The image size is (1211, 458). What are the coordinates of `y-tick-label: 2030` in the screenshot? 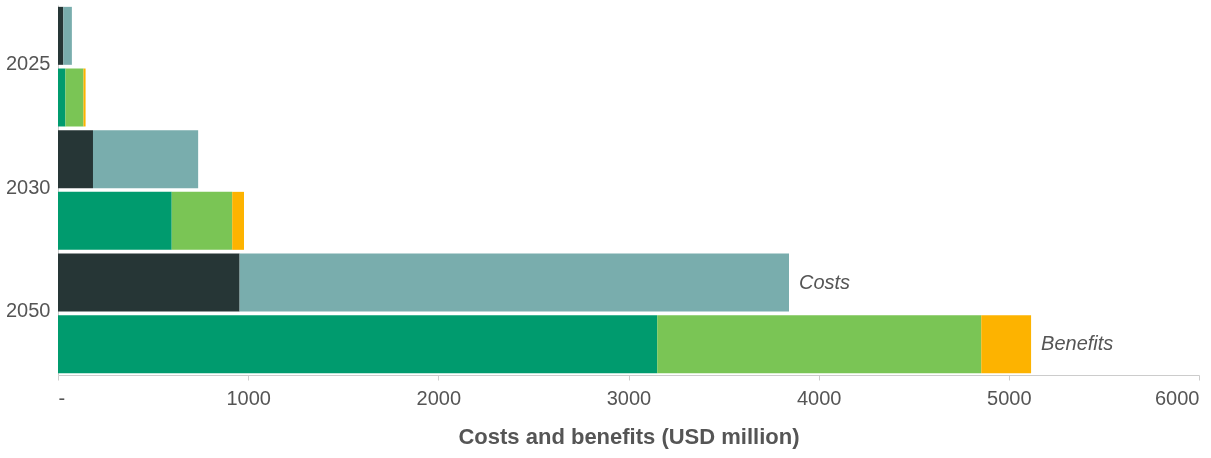 It's located at (28, 186).